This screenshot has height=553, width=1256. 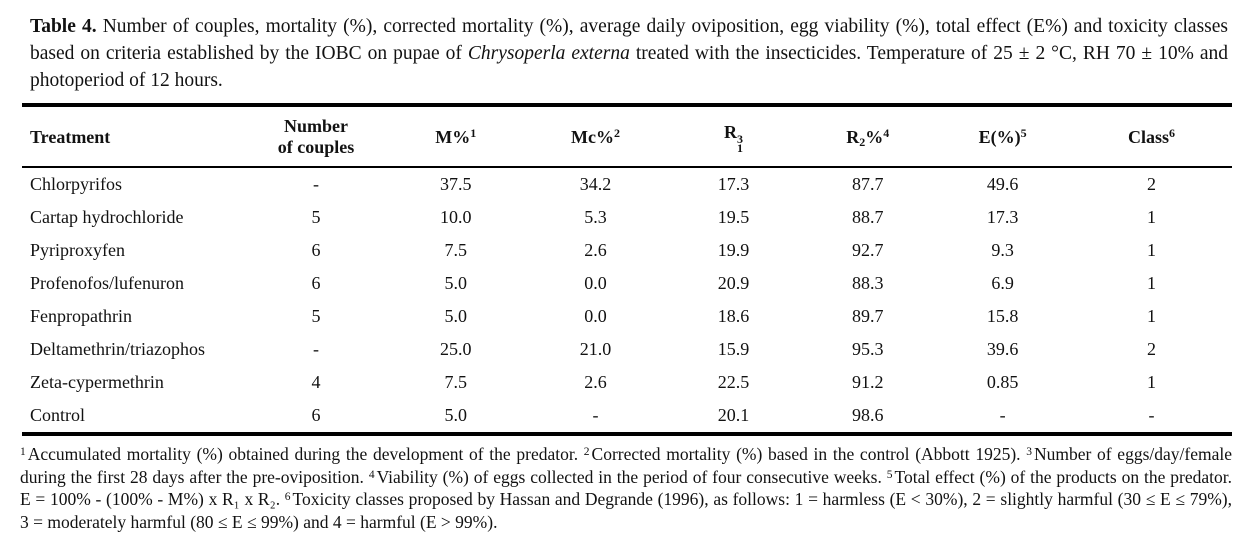 I want to click on footnote-marker: 2, so click(x=586, y=452).